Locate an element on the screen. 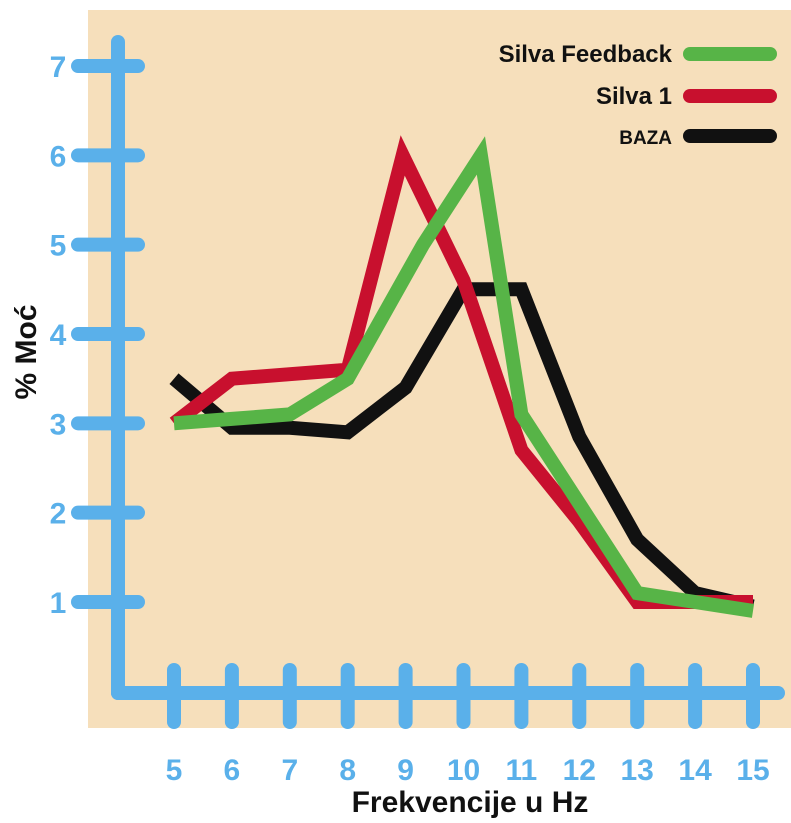 The width and height of the screenshot is (791, 823). x-axis-title: Frekvencije u Hz is located at coordinates (470, 802).